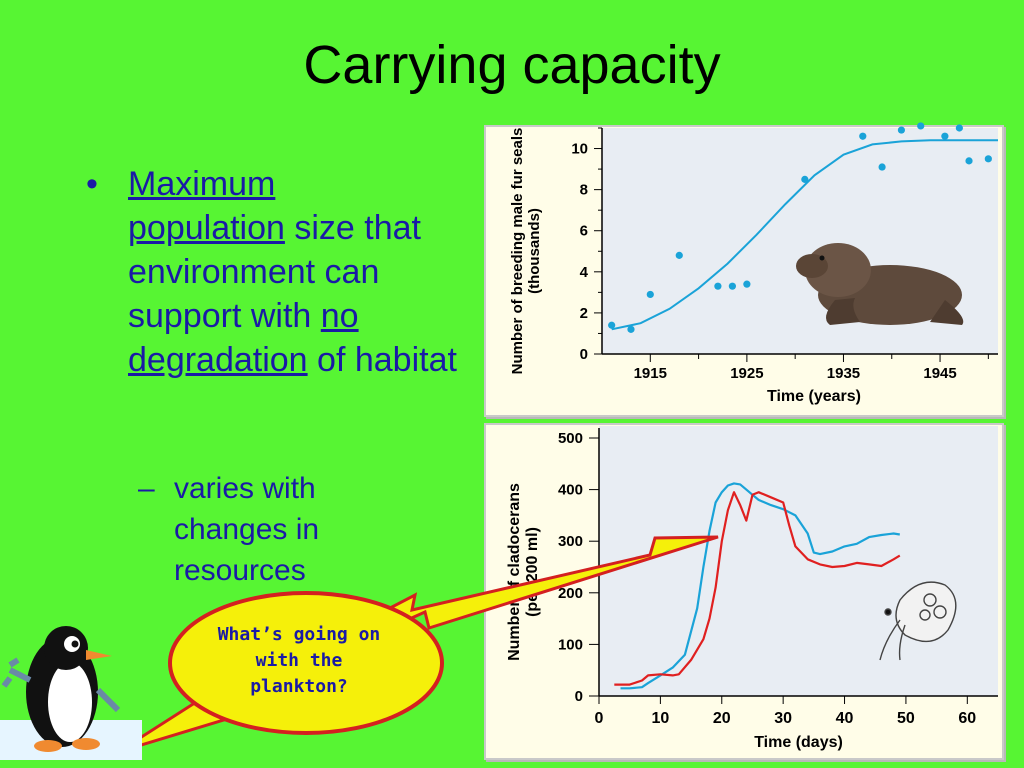 This screenshot has height=768, width=1024. What do you see at coordinates (804, 235) in the screenshot?
I see `seal-fit-curve` at bounding box center [804, 235].